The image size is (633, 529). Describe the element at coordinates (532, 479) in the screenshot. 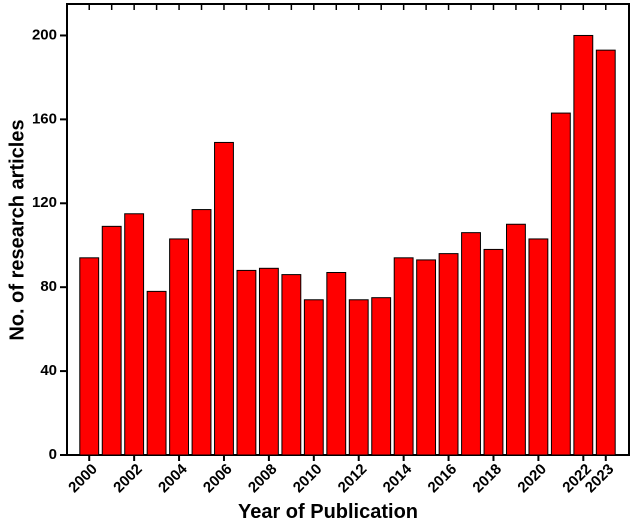

I see `x-tick-label: 2020` at that location.